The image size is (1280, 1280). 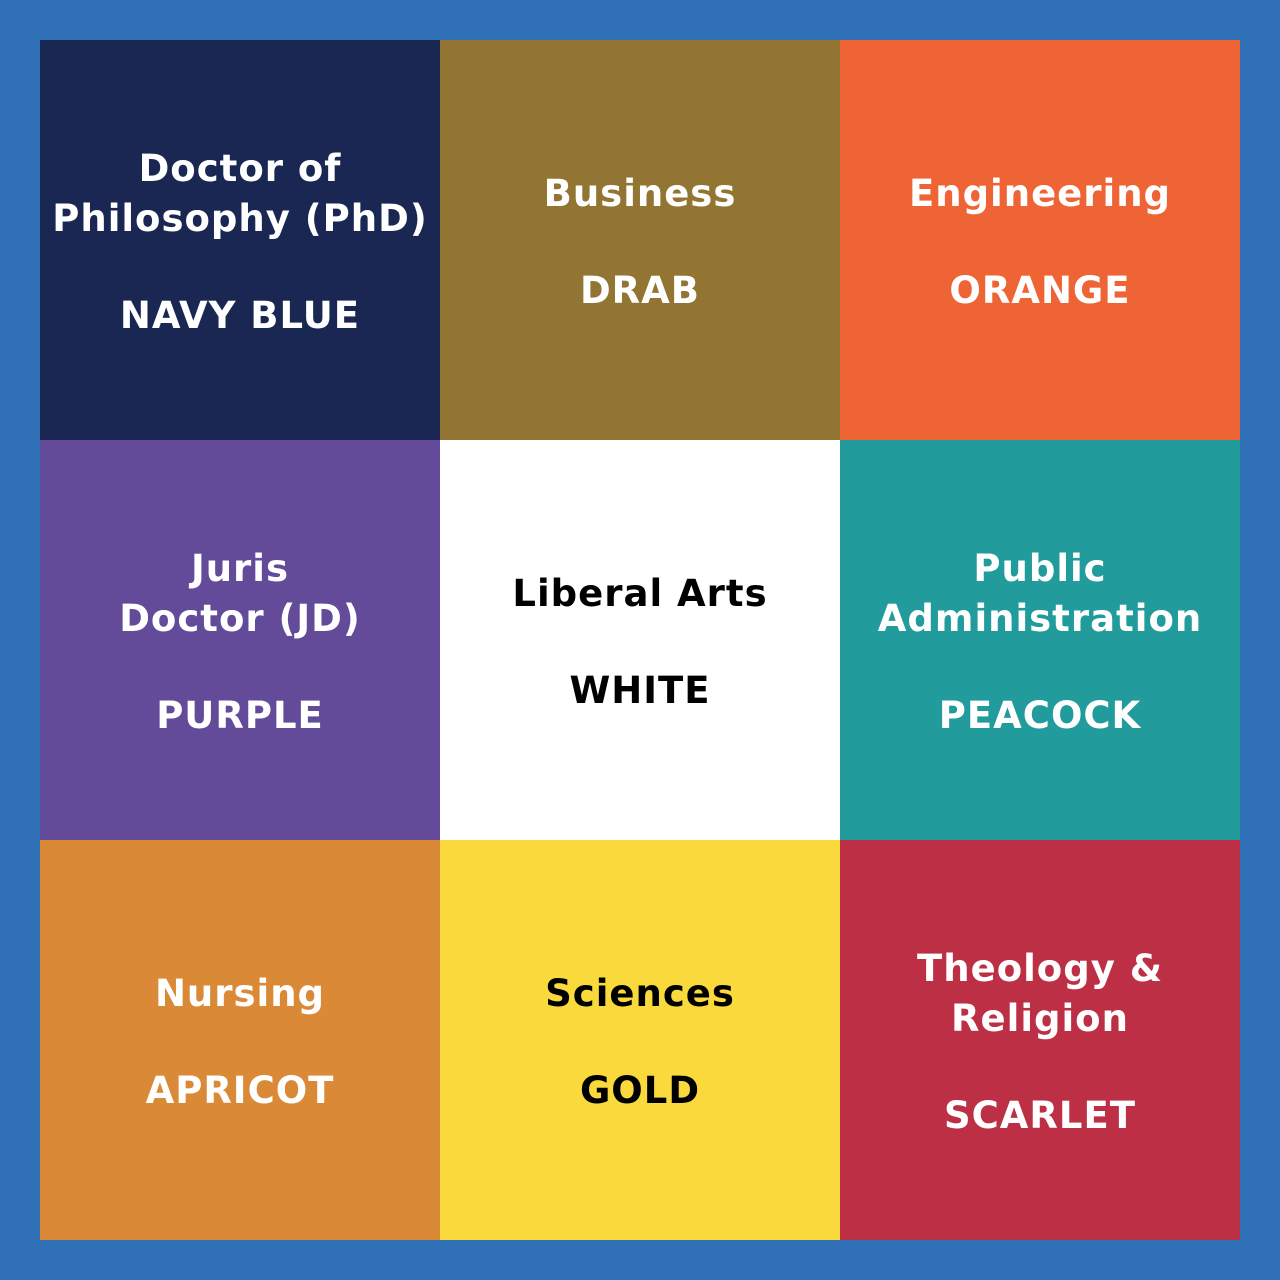 What do you see at coordinates (640, 593) in the screenshot?
I see `discipline-name: Liberal Arts` at bounding box center [640, 593].